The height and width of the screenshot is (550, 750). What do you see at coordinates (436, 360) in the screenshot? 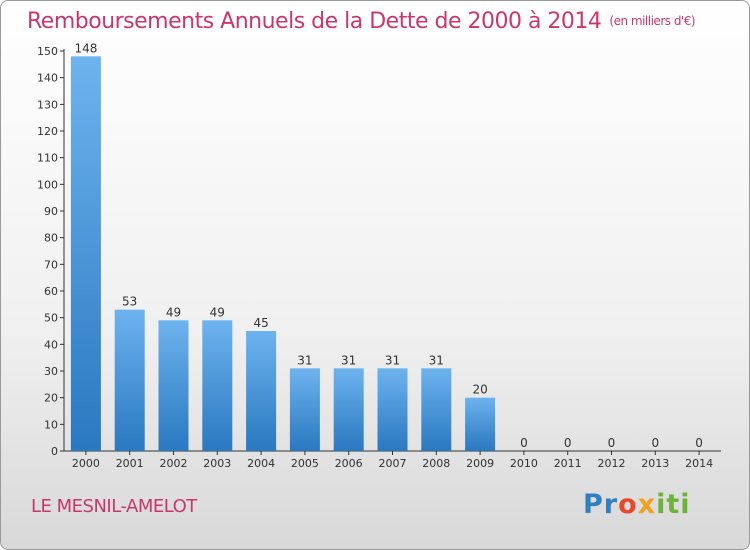
I see `data-label-2008: 31` at bounding box center [436, 360].